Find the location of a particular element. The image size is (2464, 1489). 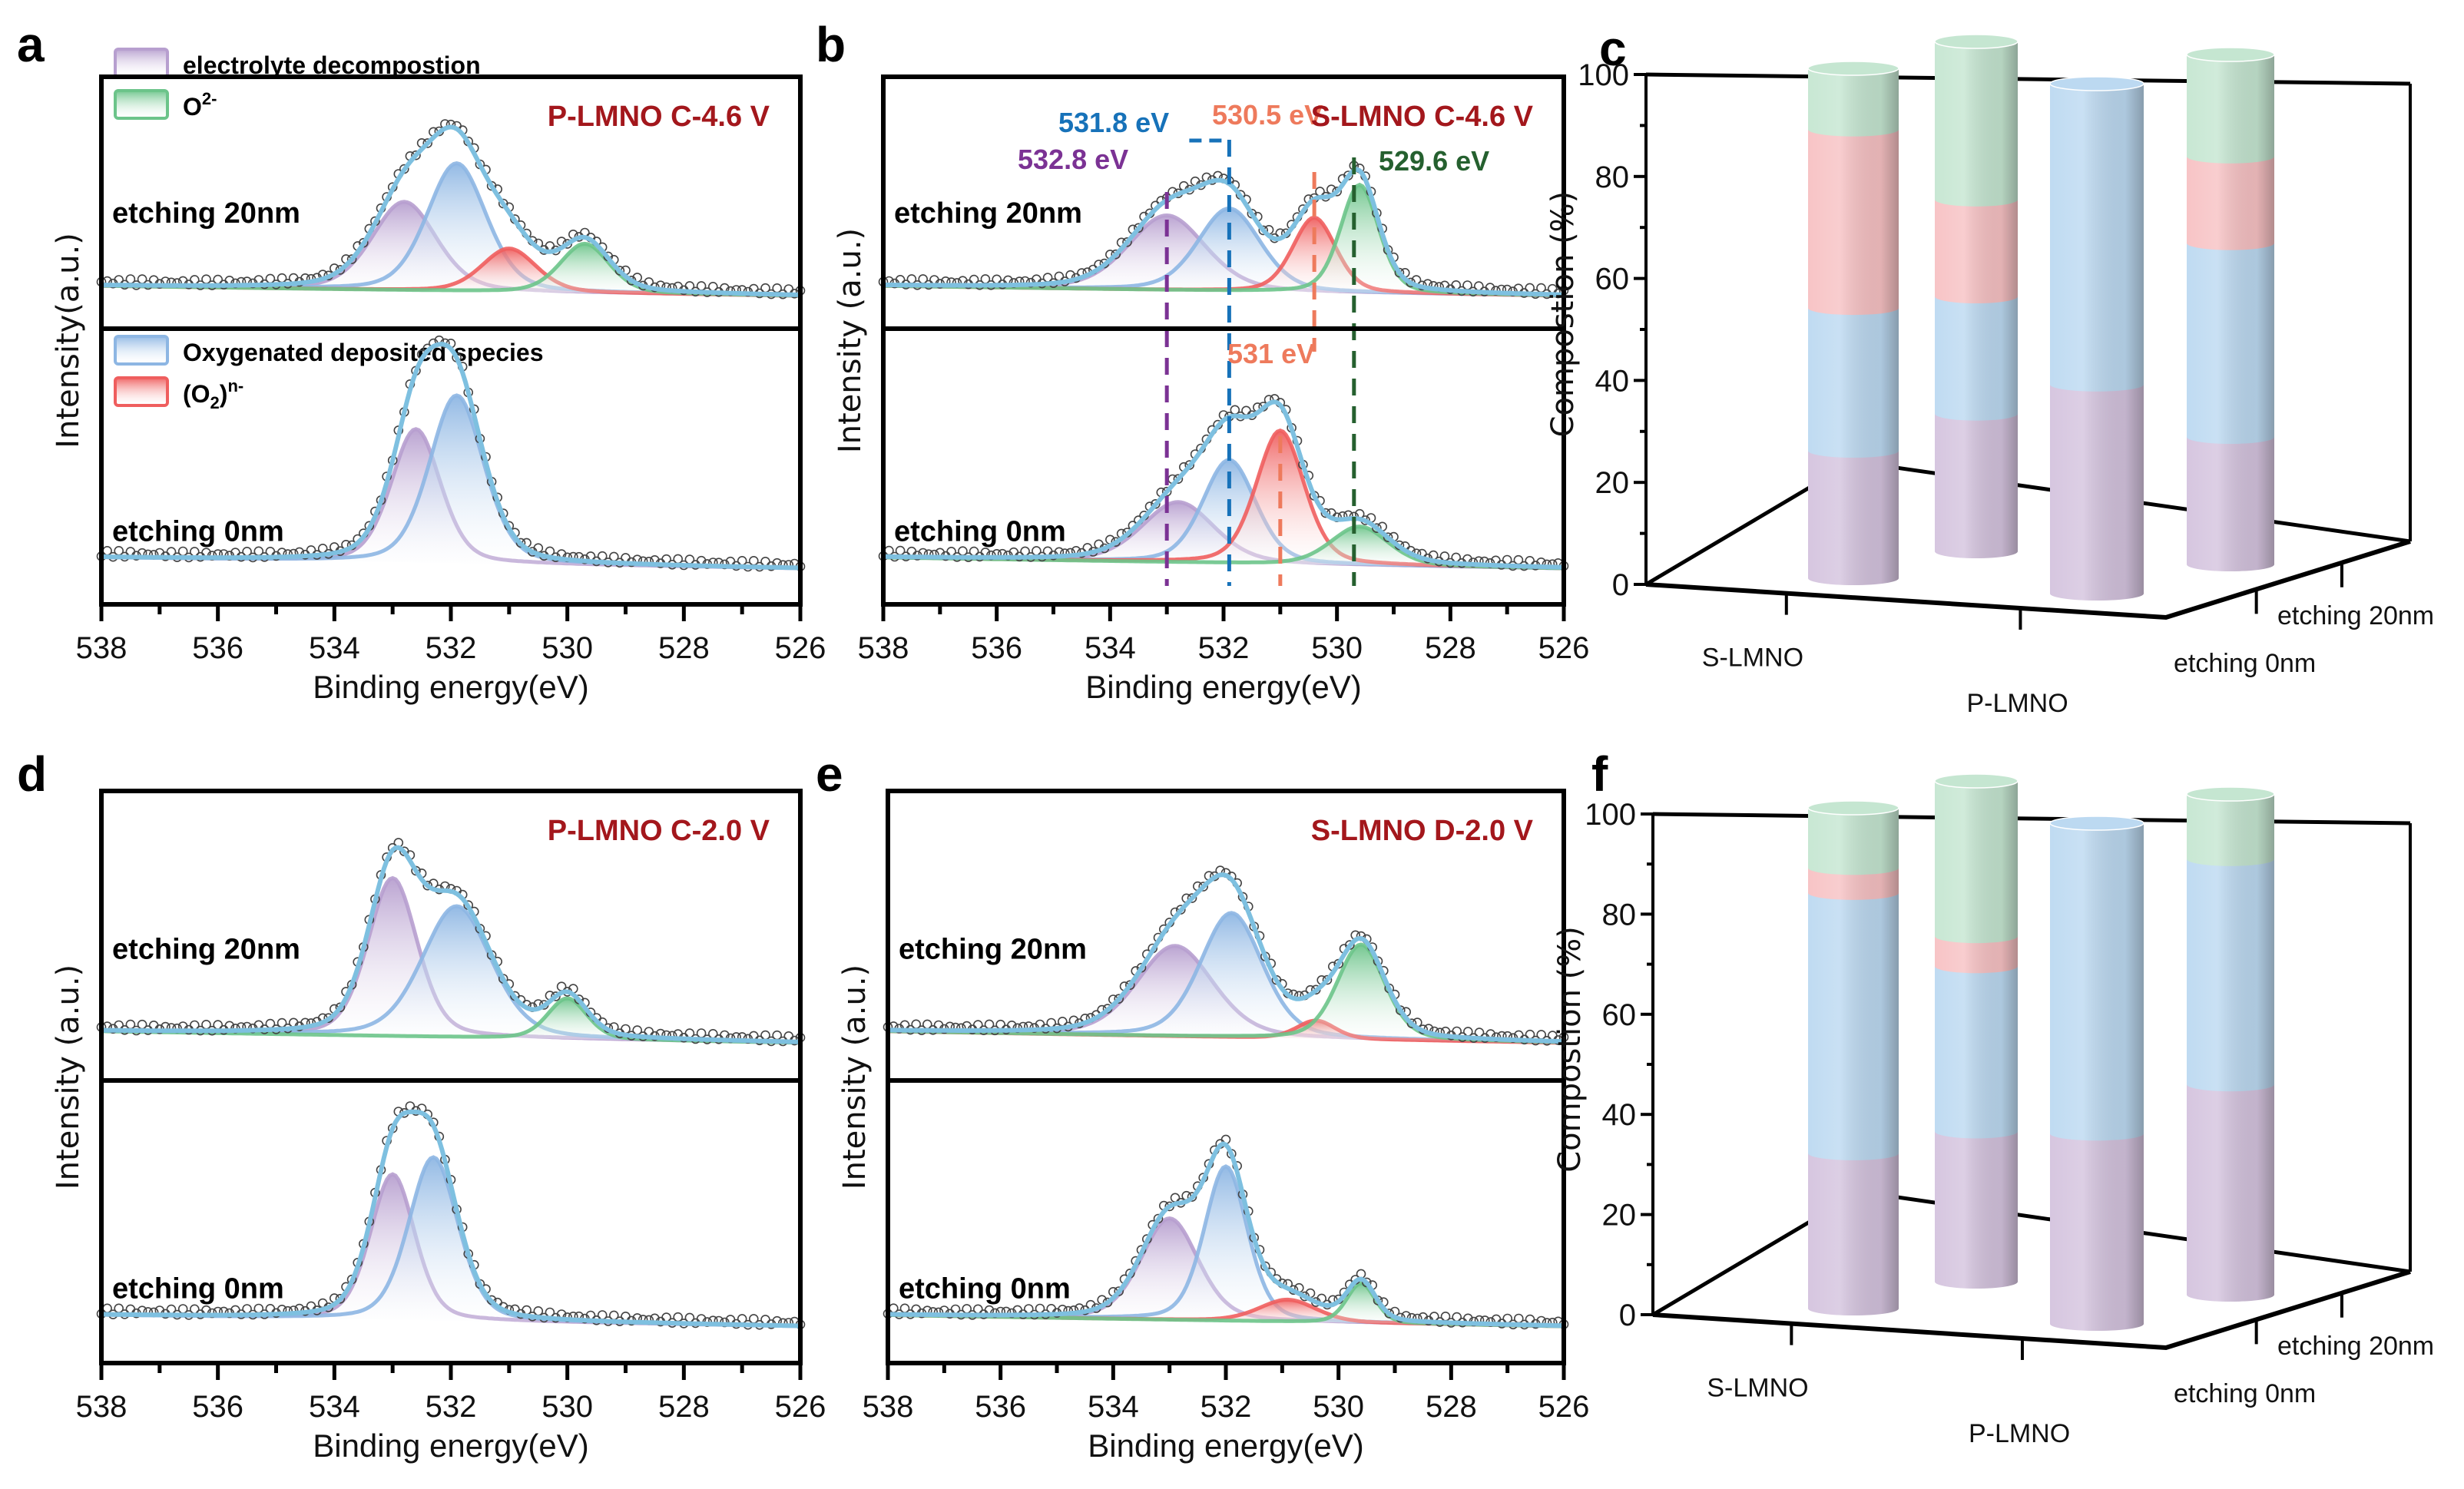

panel-letter: a is located at coordinates (31, 44).